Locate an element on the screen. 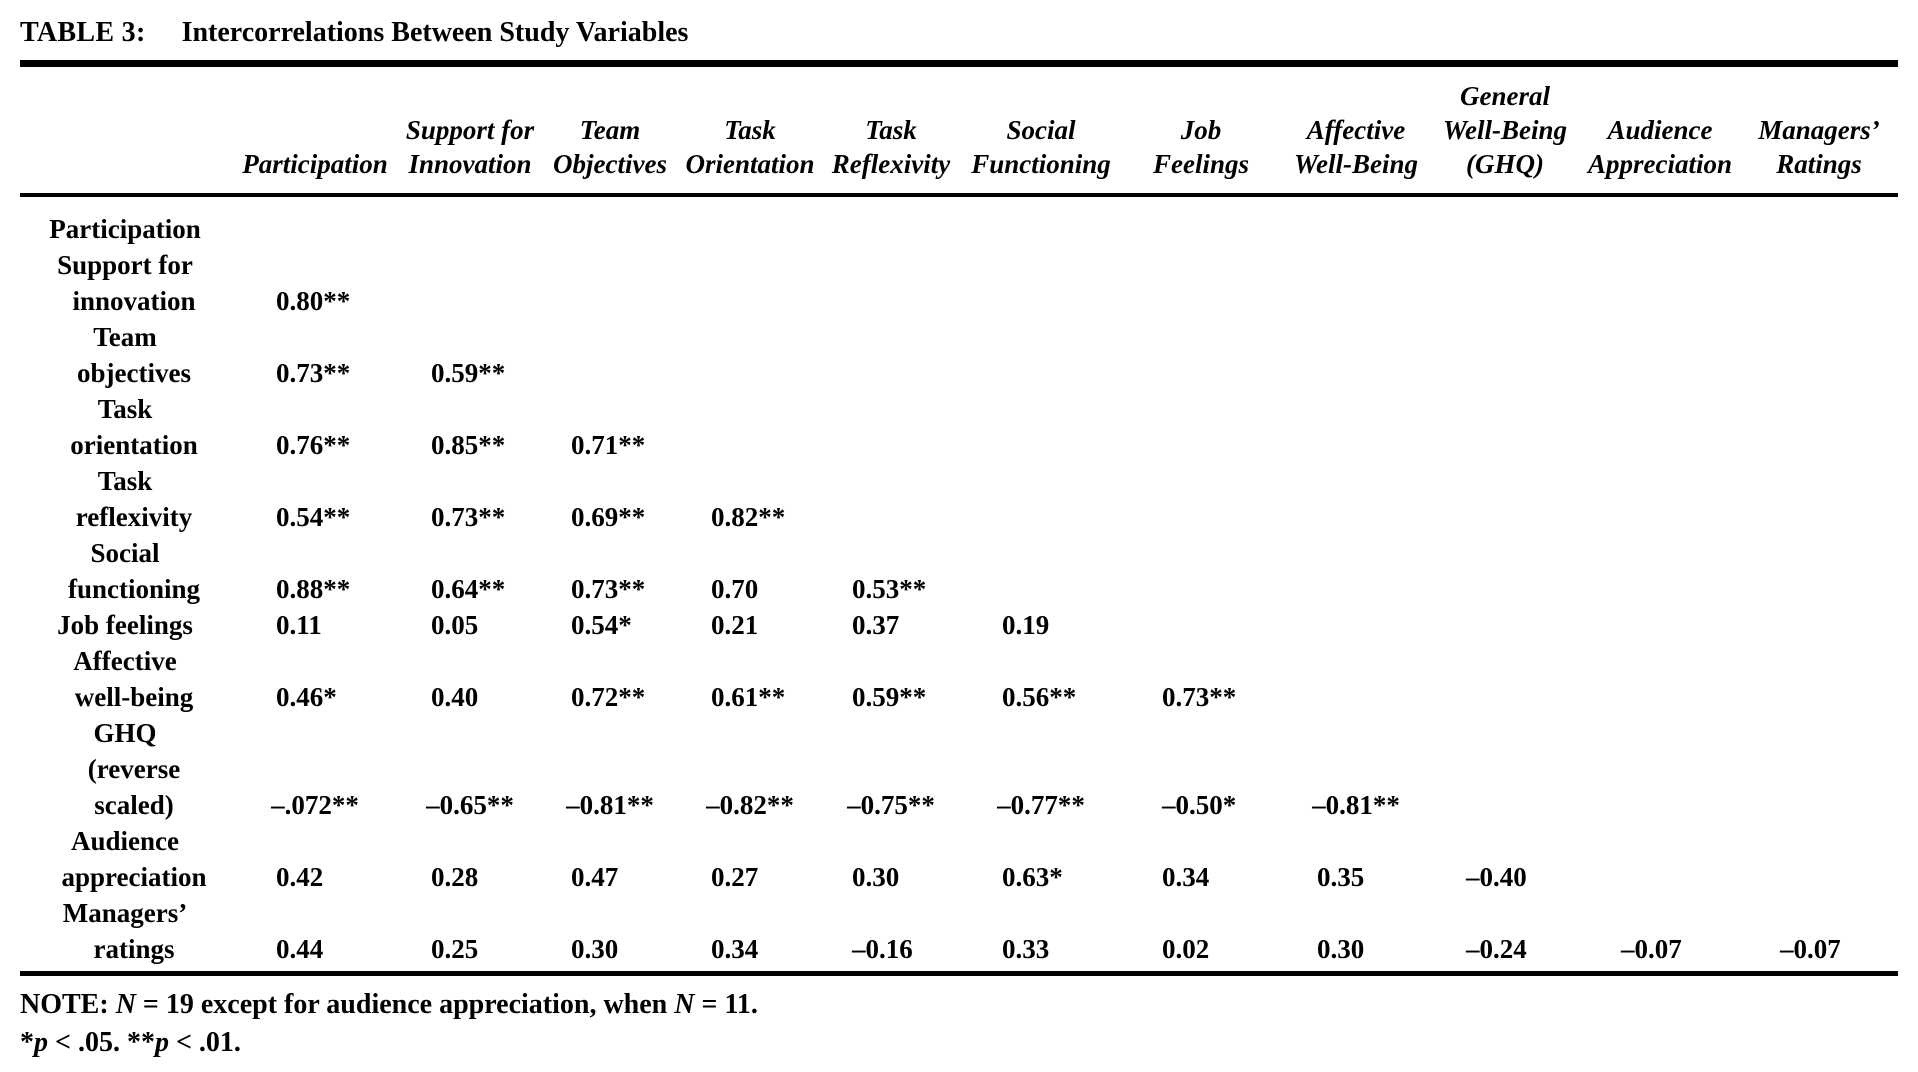 The width and height of the screenshot is (1918, 1072). correlation-value: 0.28 is located at coordinates (455, 877).